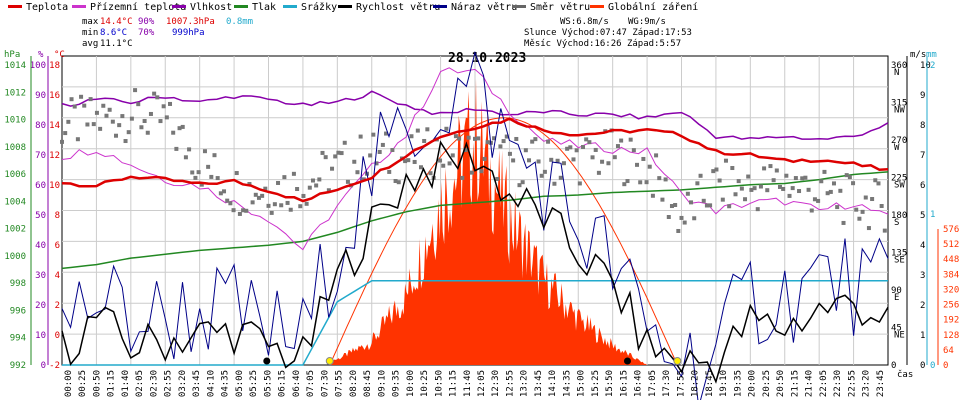 This screenshot has height=400, width=966. Describe the element at coordinates (899, 66) in the screenshot. I see `dir-tick: 360` at that location.